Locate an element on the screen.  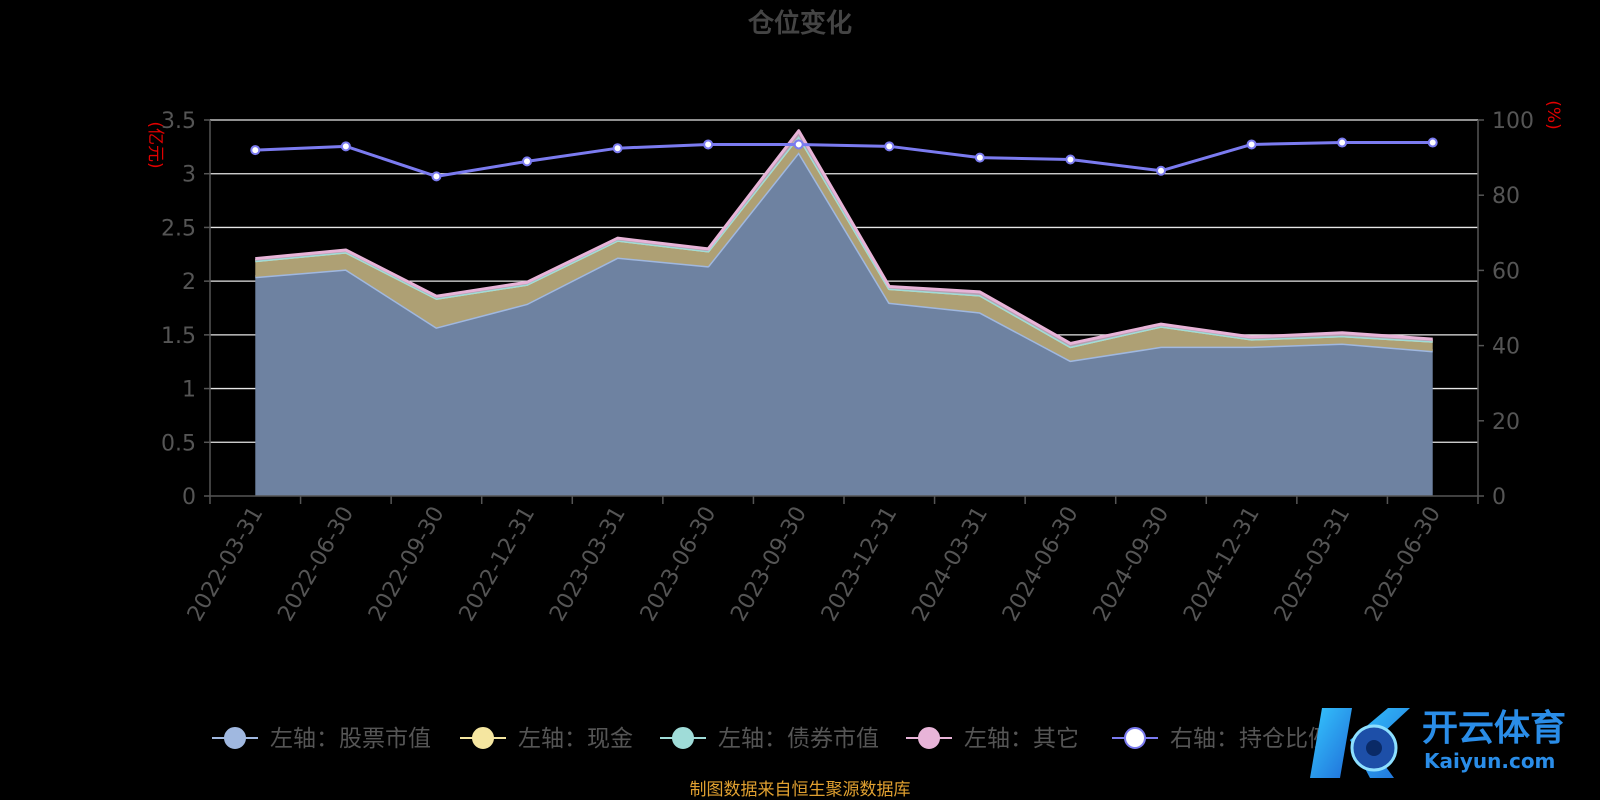
left-tick-label: 2.5 is located at coordinates (178, 228).